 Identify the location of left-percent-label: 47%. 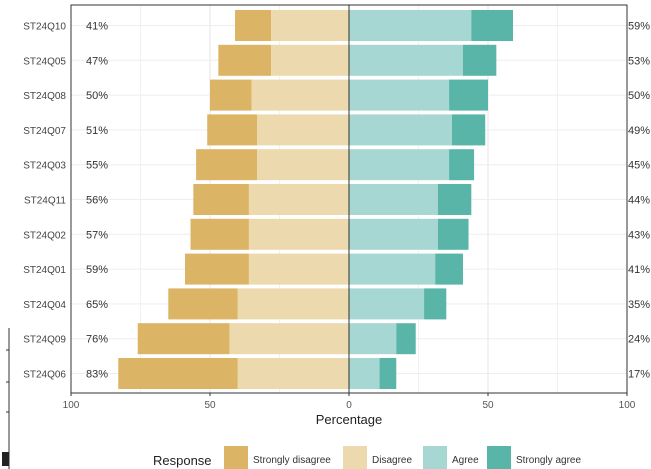
(97, 61).